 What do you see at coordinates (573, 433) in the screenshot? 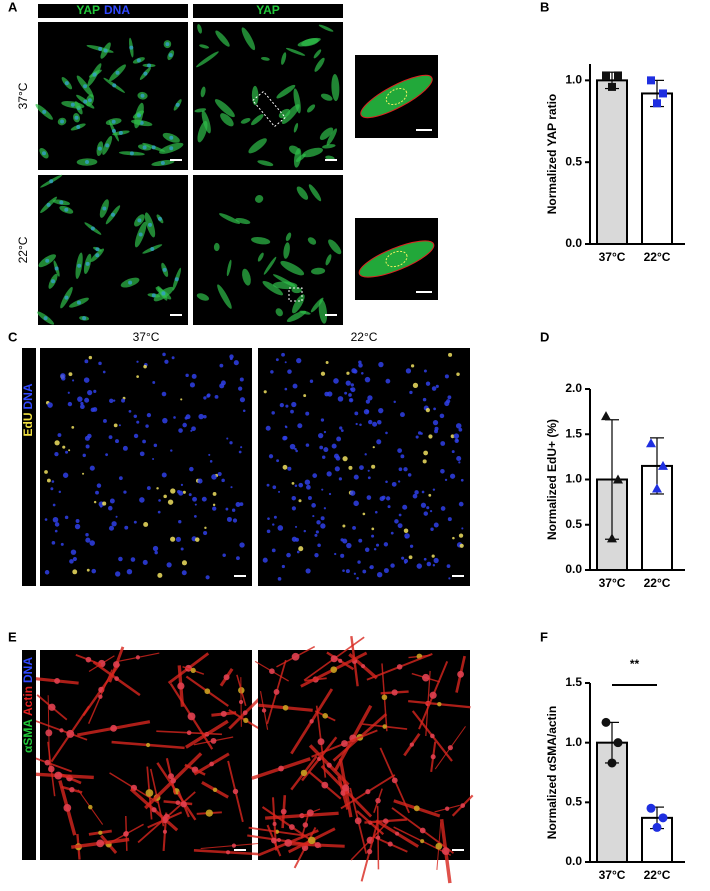
I see `y-tick-label: 1.5` at bounding box center [573, 433].